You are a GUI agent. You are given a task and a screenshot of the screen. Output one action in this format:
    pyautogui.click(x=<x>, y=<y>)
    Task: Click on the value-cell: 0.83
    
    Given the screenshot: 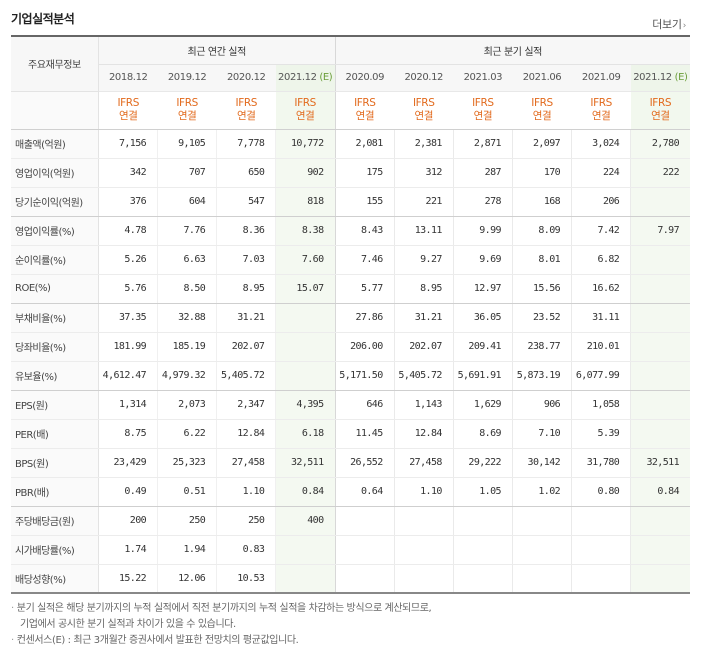 What is the action you would take?
    pyautogui.click(x=246, y=550)
    